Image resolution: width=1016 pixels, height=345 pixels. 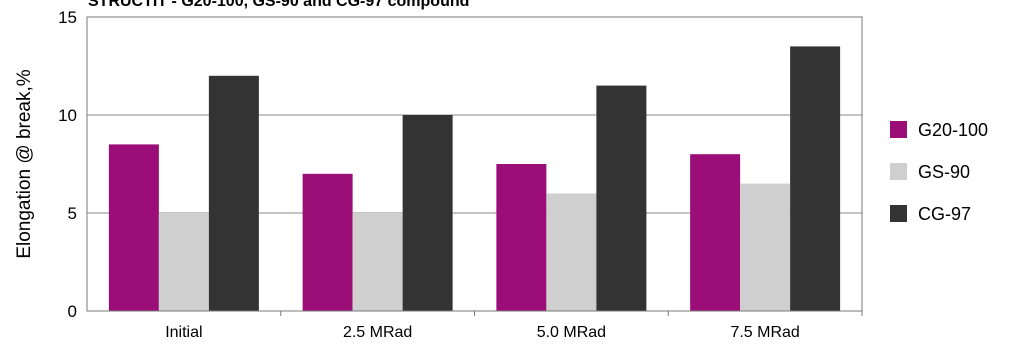 I want to click on y-axis: 0 5 10 15, so click(x=67, y=164).